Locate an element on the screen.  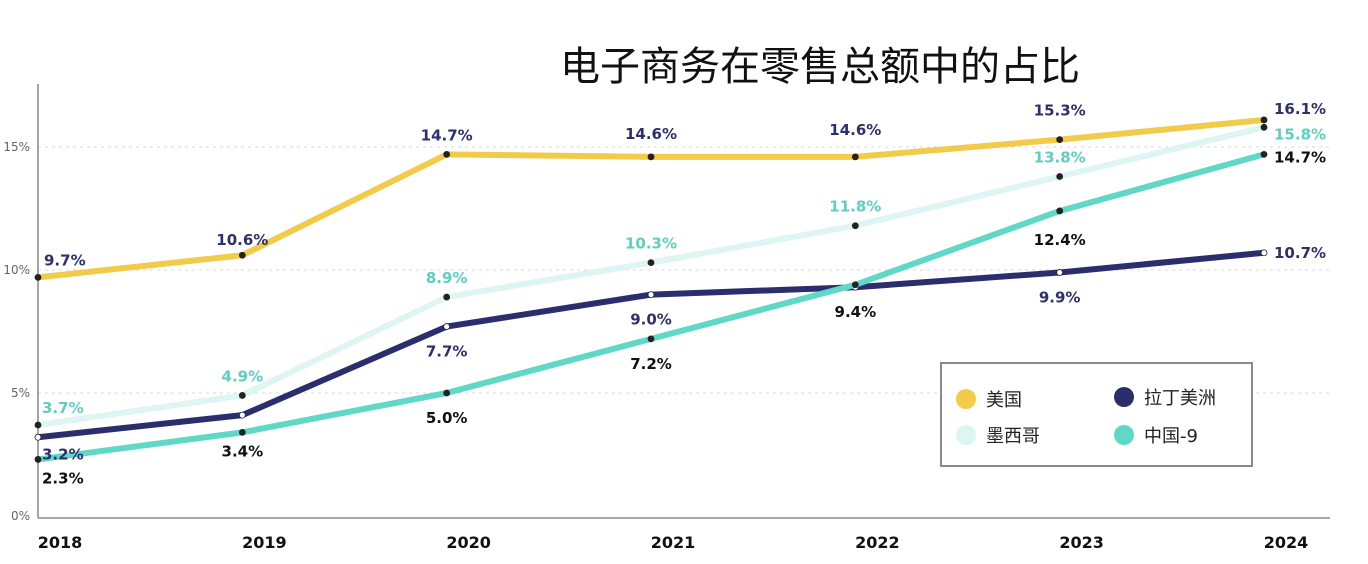
data-label: 15.8% is located at coordinates (1300, 134).